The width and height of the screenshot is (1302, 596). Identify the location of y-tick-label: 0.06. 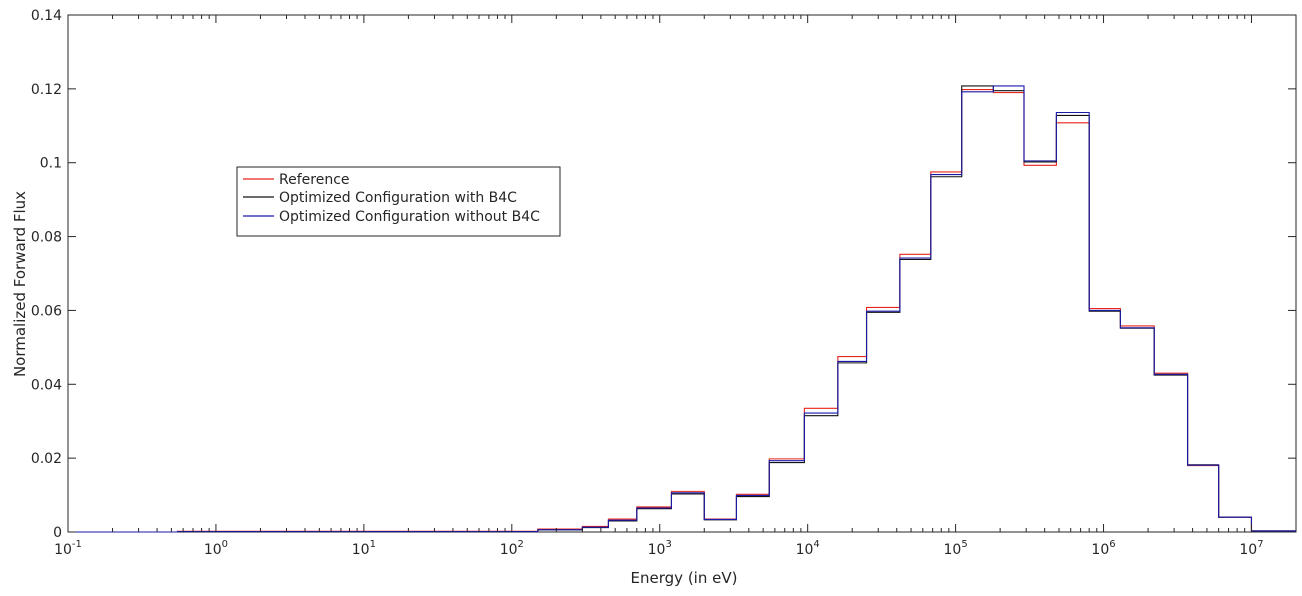
(46, 311).